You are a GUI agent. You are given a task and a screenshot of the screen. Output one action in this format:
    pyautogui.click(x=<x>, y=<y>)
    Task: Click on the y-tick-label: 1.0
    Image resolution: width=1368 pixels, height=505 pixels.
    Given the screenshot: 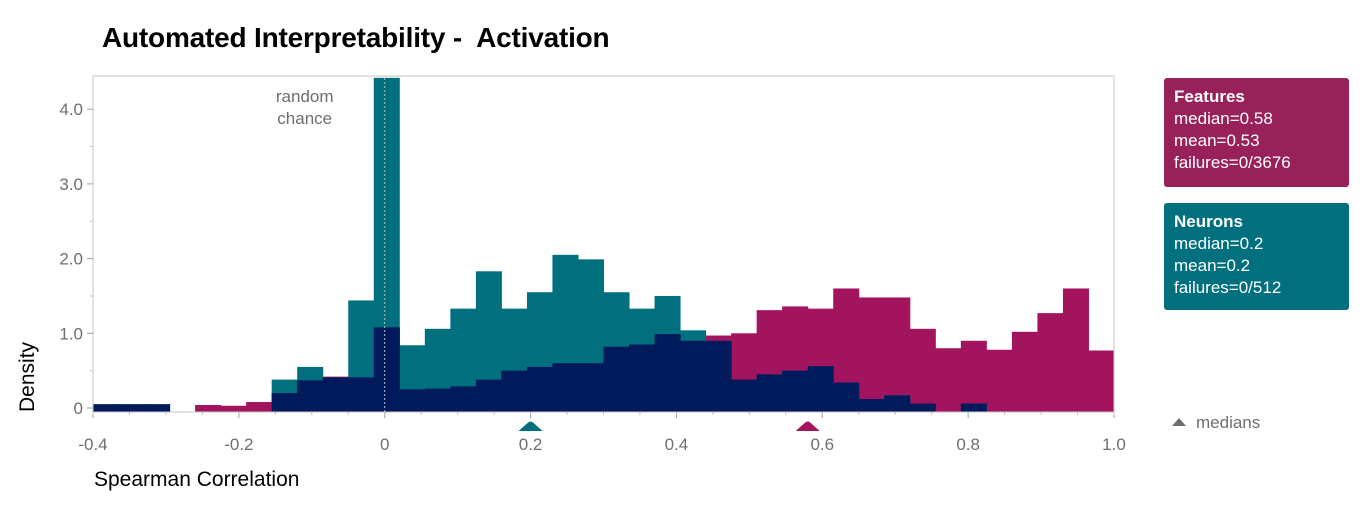 What is the action you would take?
    pyautogui.click(x=71, y=333)
    